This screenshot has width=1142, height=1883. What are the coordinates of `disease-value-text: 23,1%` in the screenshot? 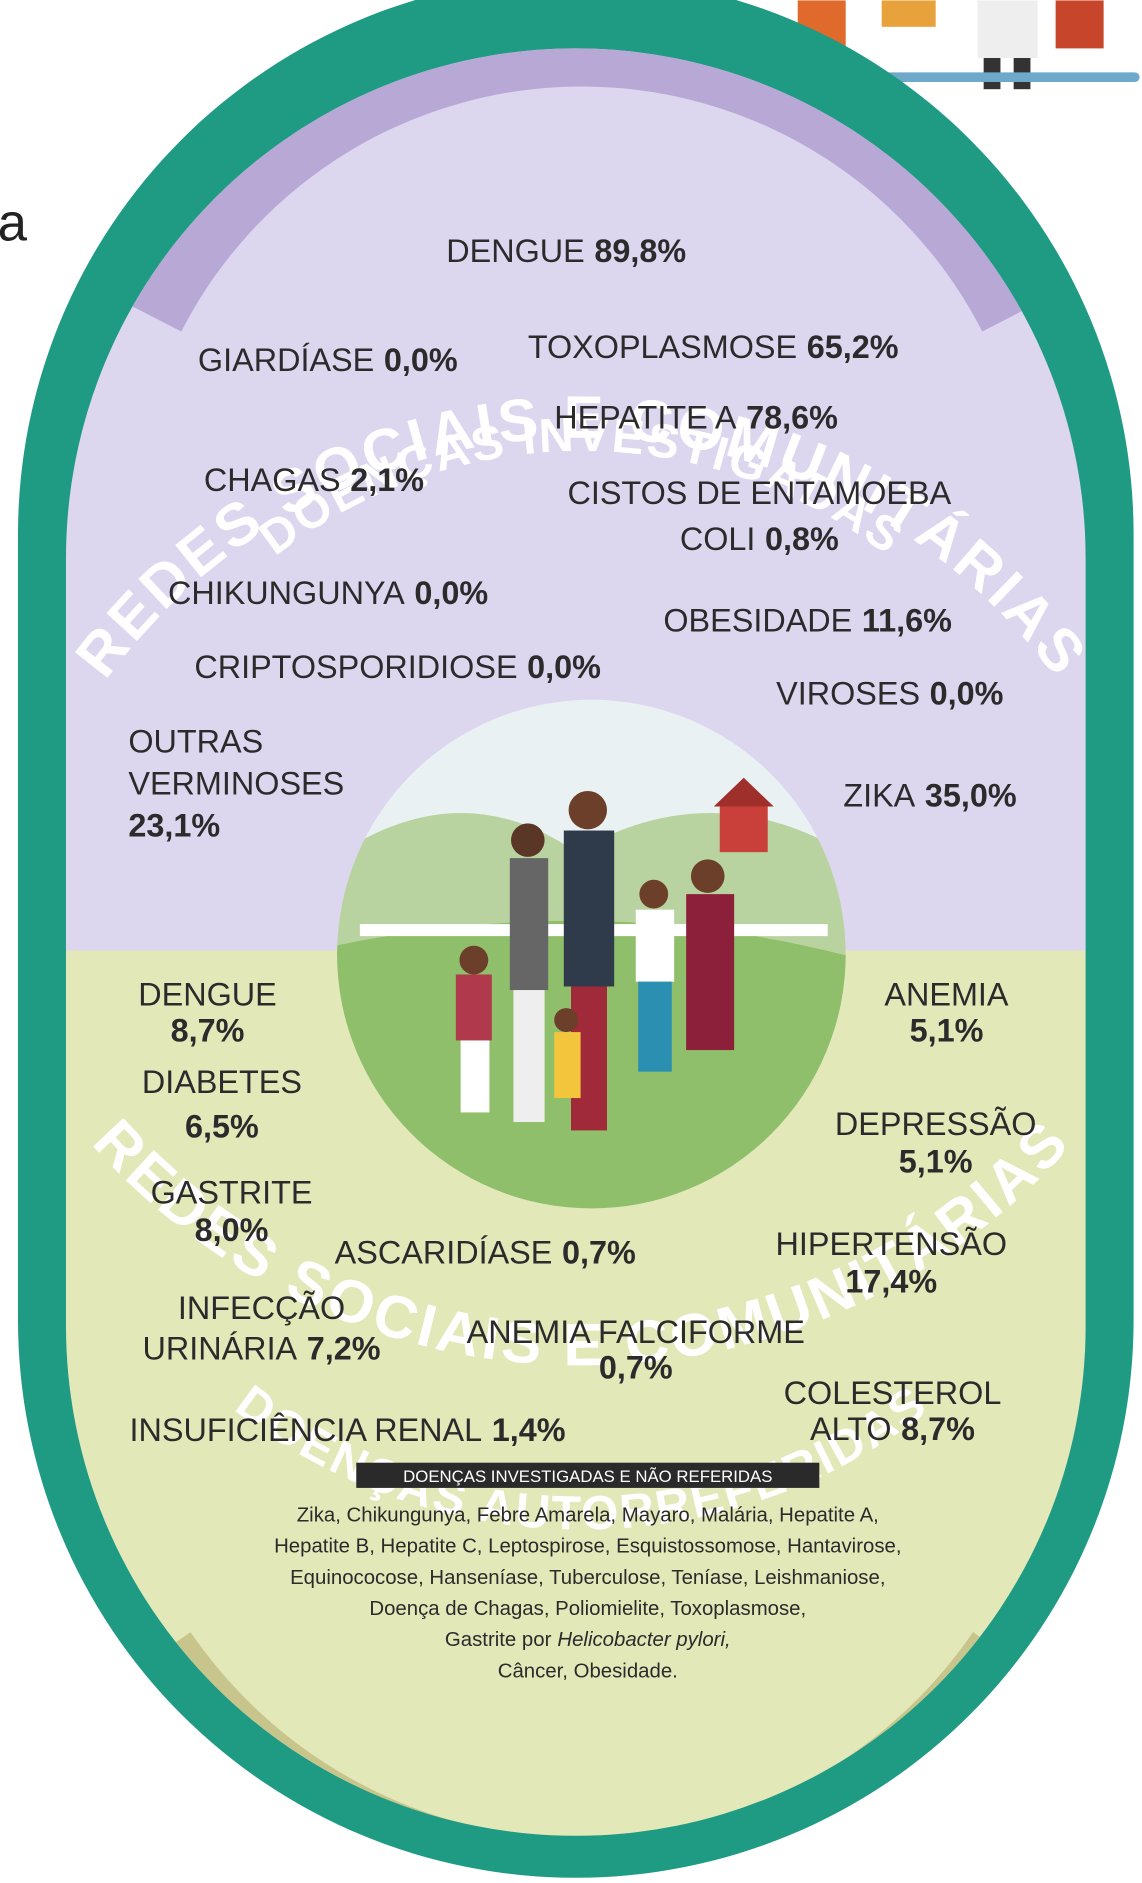 It's located at (174, 826).